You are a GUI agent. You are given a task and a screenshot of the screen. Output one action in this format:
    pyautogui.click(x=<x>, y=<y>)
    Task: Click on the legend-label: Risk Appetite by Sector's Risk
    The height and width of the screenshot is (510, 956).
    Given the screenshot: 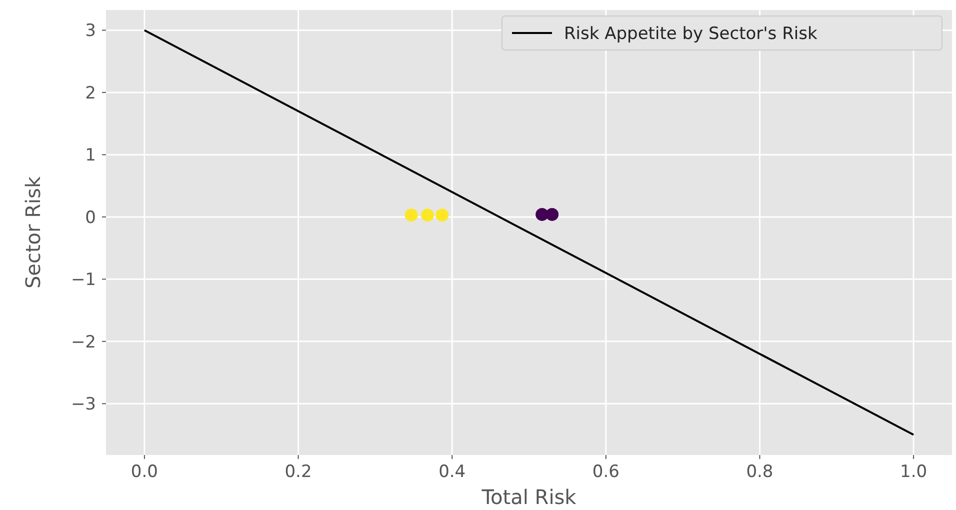 What is the action you would take?
    pyautogui.click(x=691, y=34)
    